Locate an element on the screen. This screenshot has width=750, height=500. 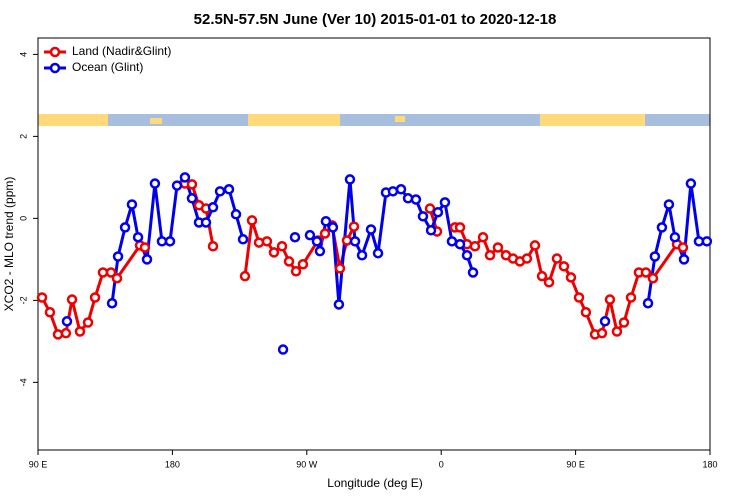
y-tick-label: -4 is located at coordinates (23, 382).